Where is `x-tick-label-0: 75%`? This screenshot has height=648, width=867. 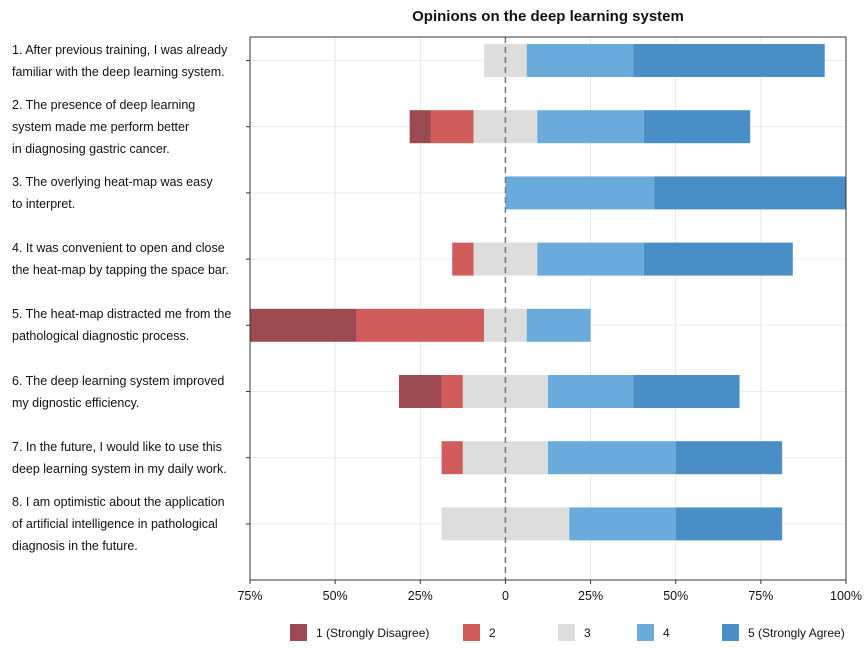 x-tick-label-0: 75% is located at coordinates (249, 596).